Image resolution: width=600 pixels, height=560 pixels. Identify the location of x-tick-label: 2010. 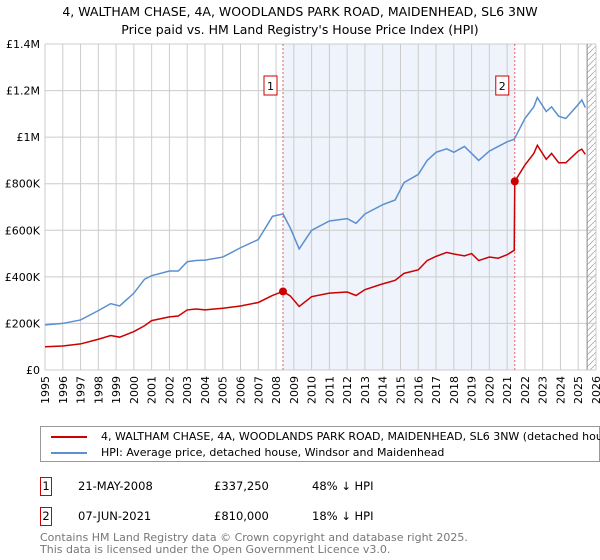
(312, 390).